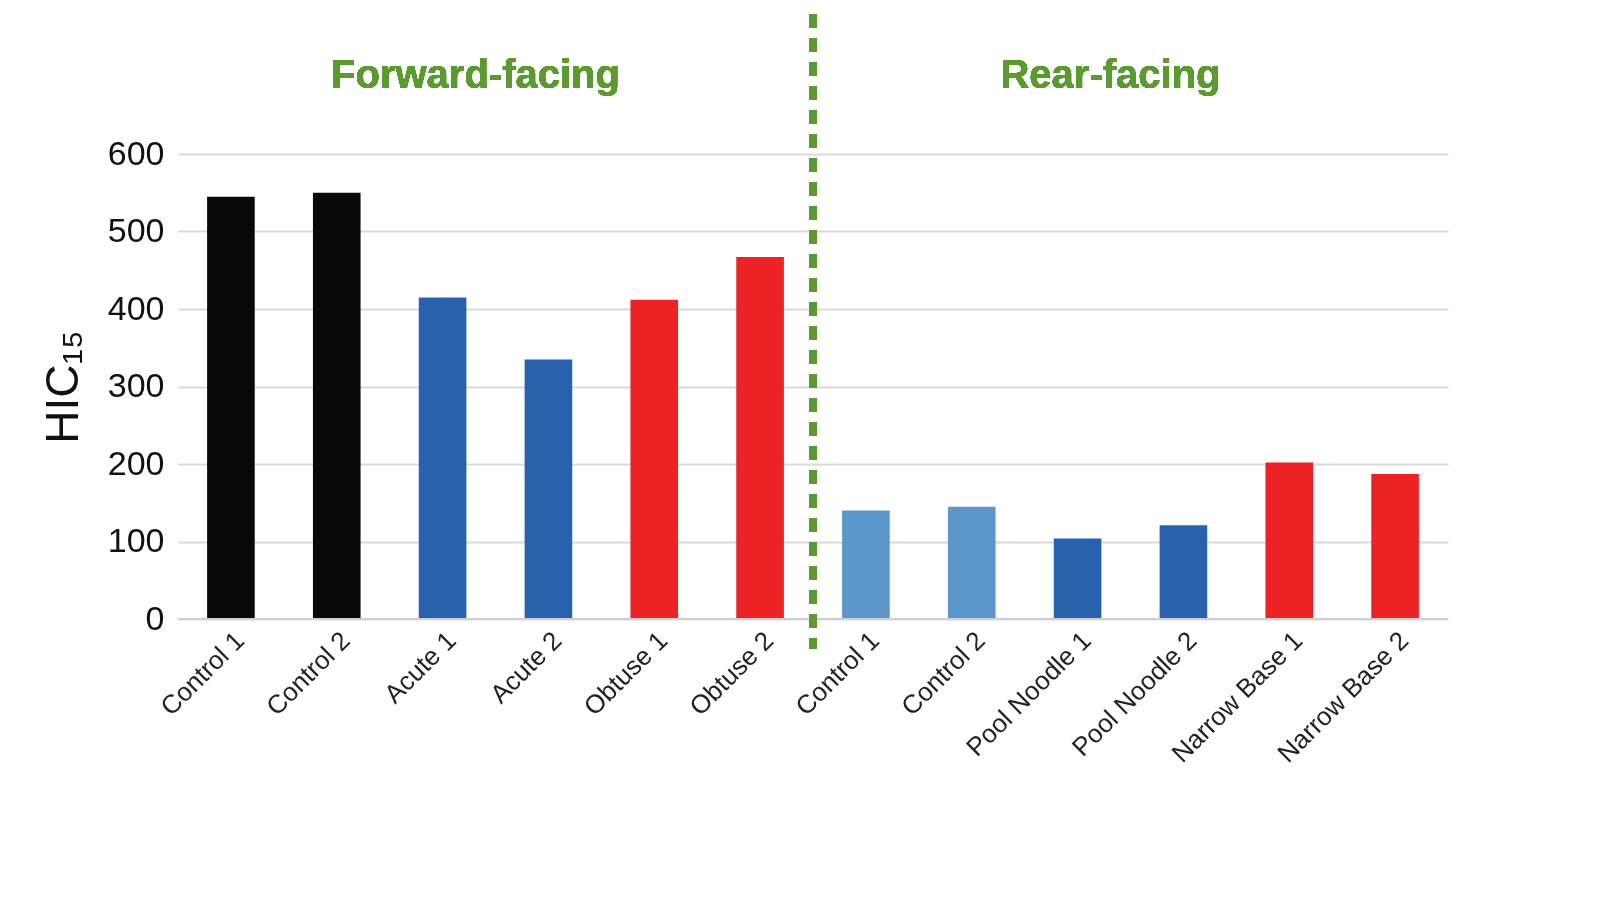 The height and width of the screenshot is (917, 1597). I want to click on y-tick-label: 500, so click(136, 230).